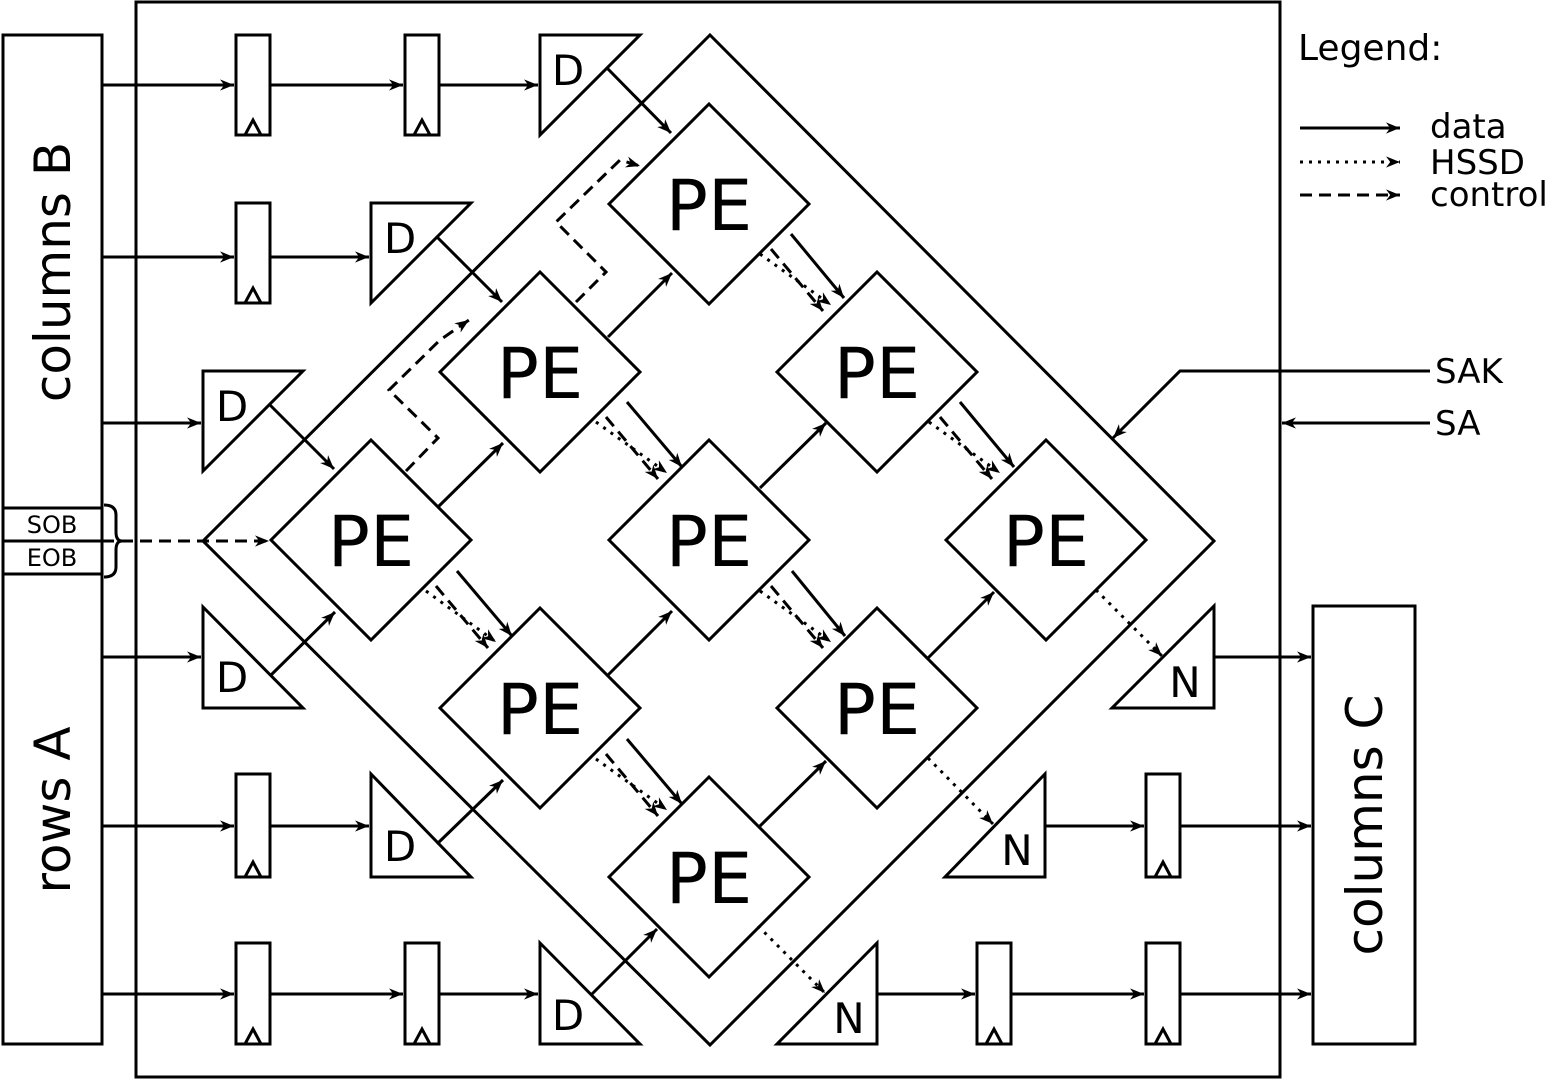  I want to click on delay-label-1: D, so click(400, 238).